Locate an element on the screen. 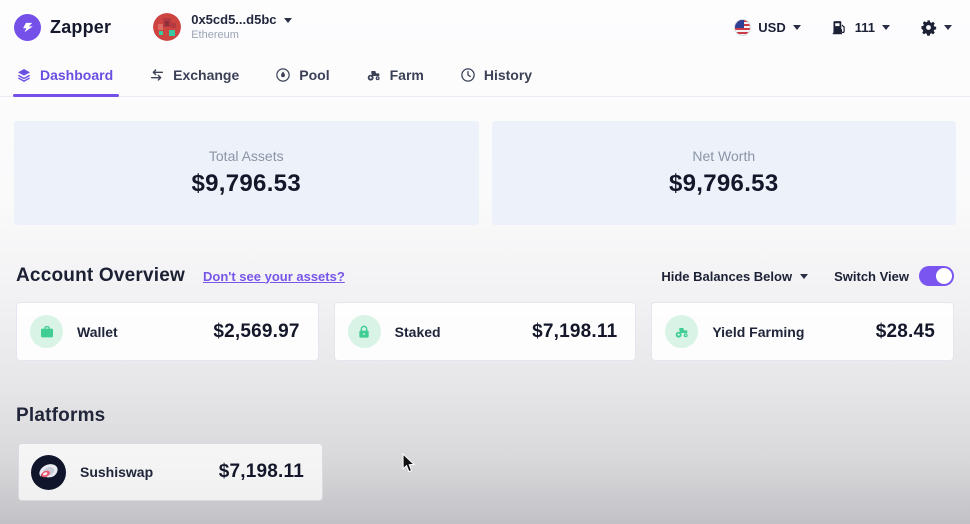 Image resolution: width=970 pixels, height=524 pixels. tab-farm: Farm is located at coordinates (395, 75).